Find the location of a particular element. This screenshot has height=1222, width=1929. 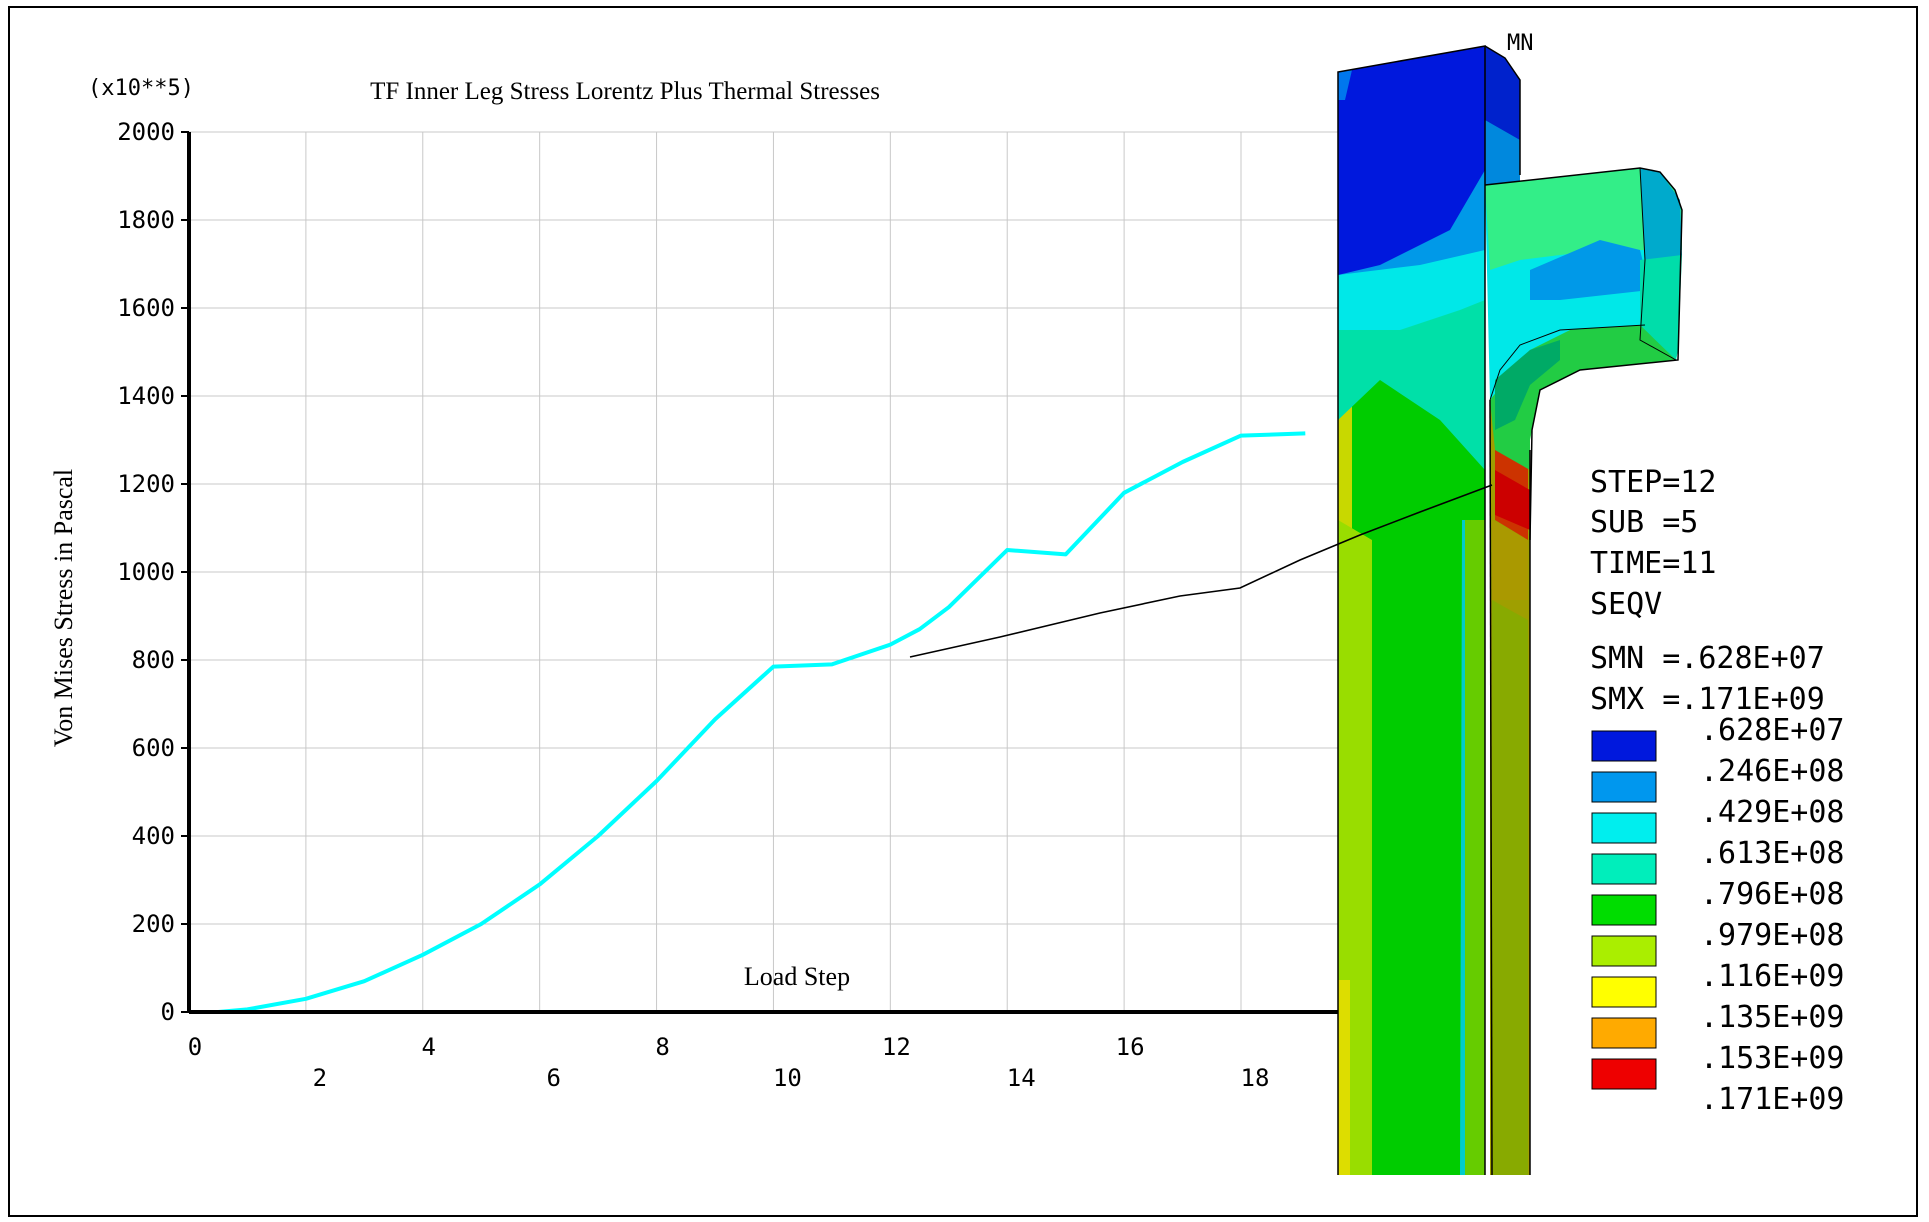

legend-level-label: .135E+09 is located at coordinates (1772, 1017).